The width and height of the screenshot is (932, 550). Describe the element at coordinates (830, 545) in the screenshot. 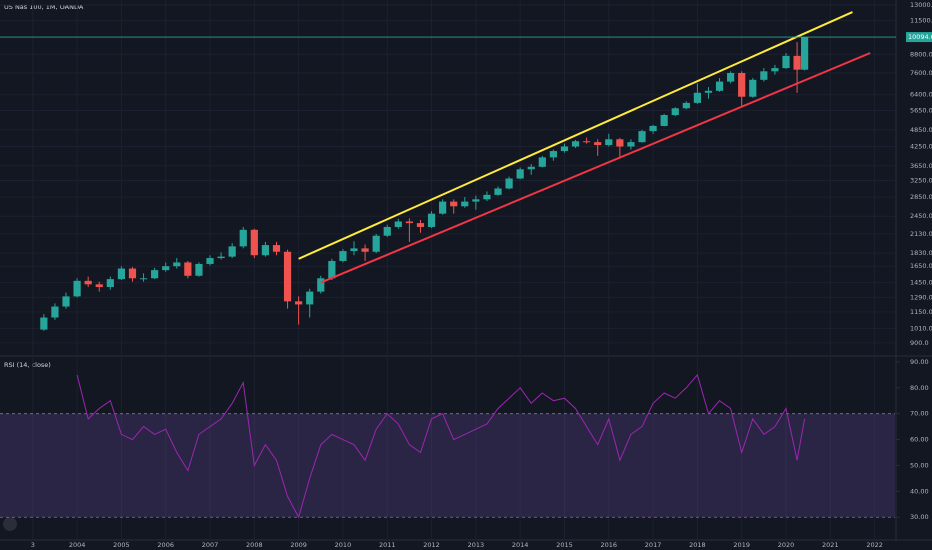

I see `x-tick-label: 2021` at that location.